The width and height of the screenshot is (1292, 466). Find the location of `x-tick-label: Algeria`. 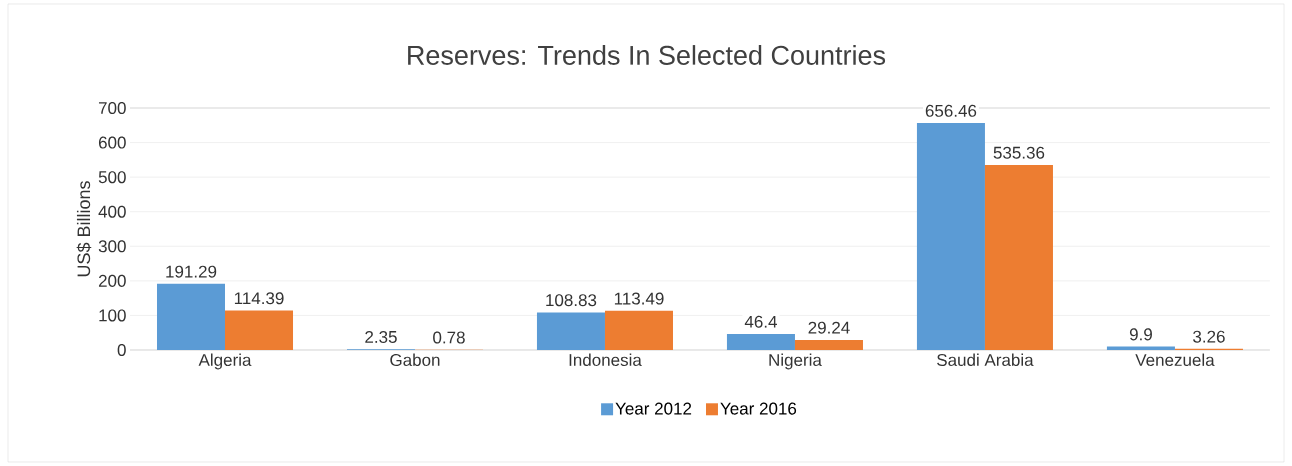

x-tick-label: Algeria is located at coordinates (225, 361).